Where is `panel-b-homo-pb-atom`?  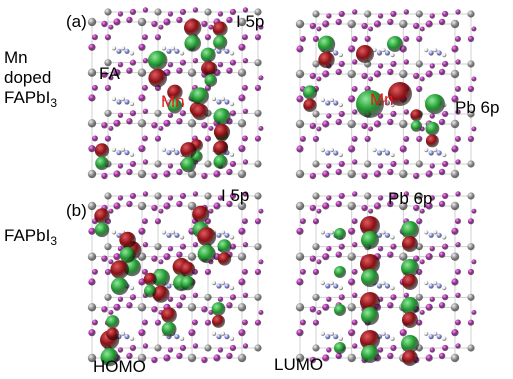 panel-b-homo-pb-atom is located at coordinates (192, 307).